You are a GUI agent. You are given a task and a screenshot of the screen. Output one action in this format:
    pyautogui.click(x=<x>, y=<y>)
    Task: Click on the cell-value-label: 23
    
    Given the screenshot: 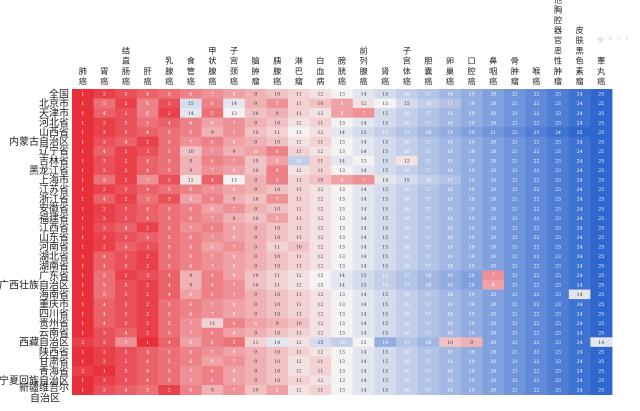 What is the action you would take?
    pyautogui.click(x=558, y=267)
    